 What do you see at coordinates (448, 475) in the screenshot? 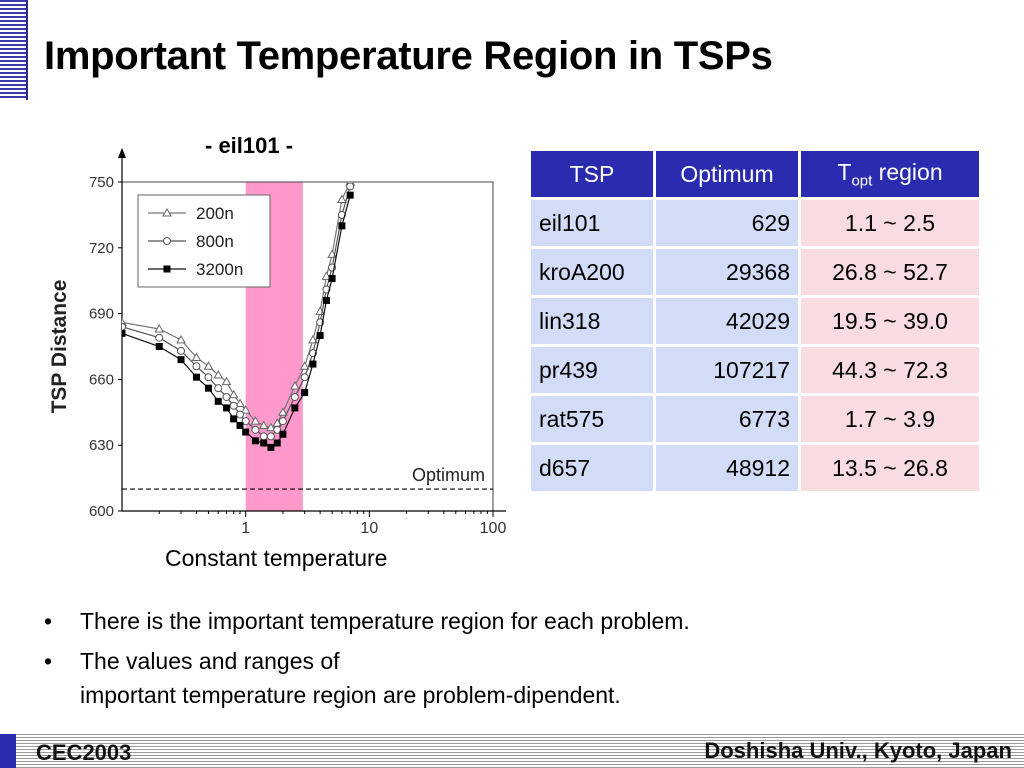
I see `optimum-reference-label: Optimum` at bounding box center [448, 475].